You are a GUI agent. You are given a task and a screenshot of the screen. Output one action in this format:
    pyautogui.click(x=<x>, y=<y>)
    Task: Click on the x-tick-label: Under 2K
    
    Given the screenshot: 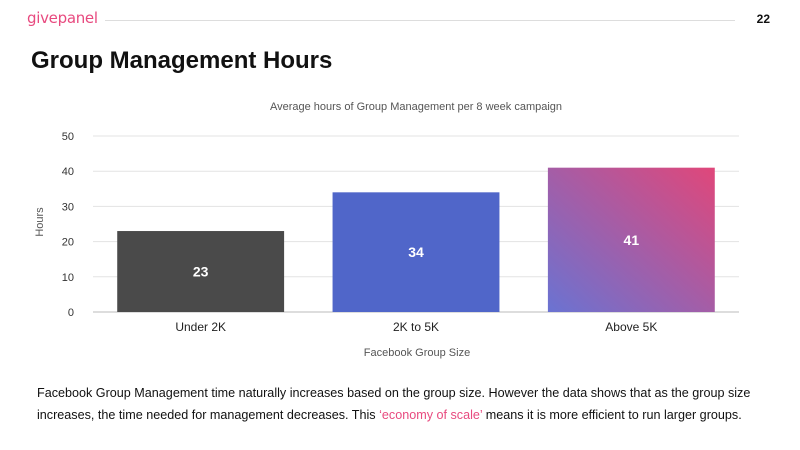 What is the action you would take?
    pyautogui.click(x=200, y=327)
    